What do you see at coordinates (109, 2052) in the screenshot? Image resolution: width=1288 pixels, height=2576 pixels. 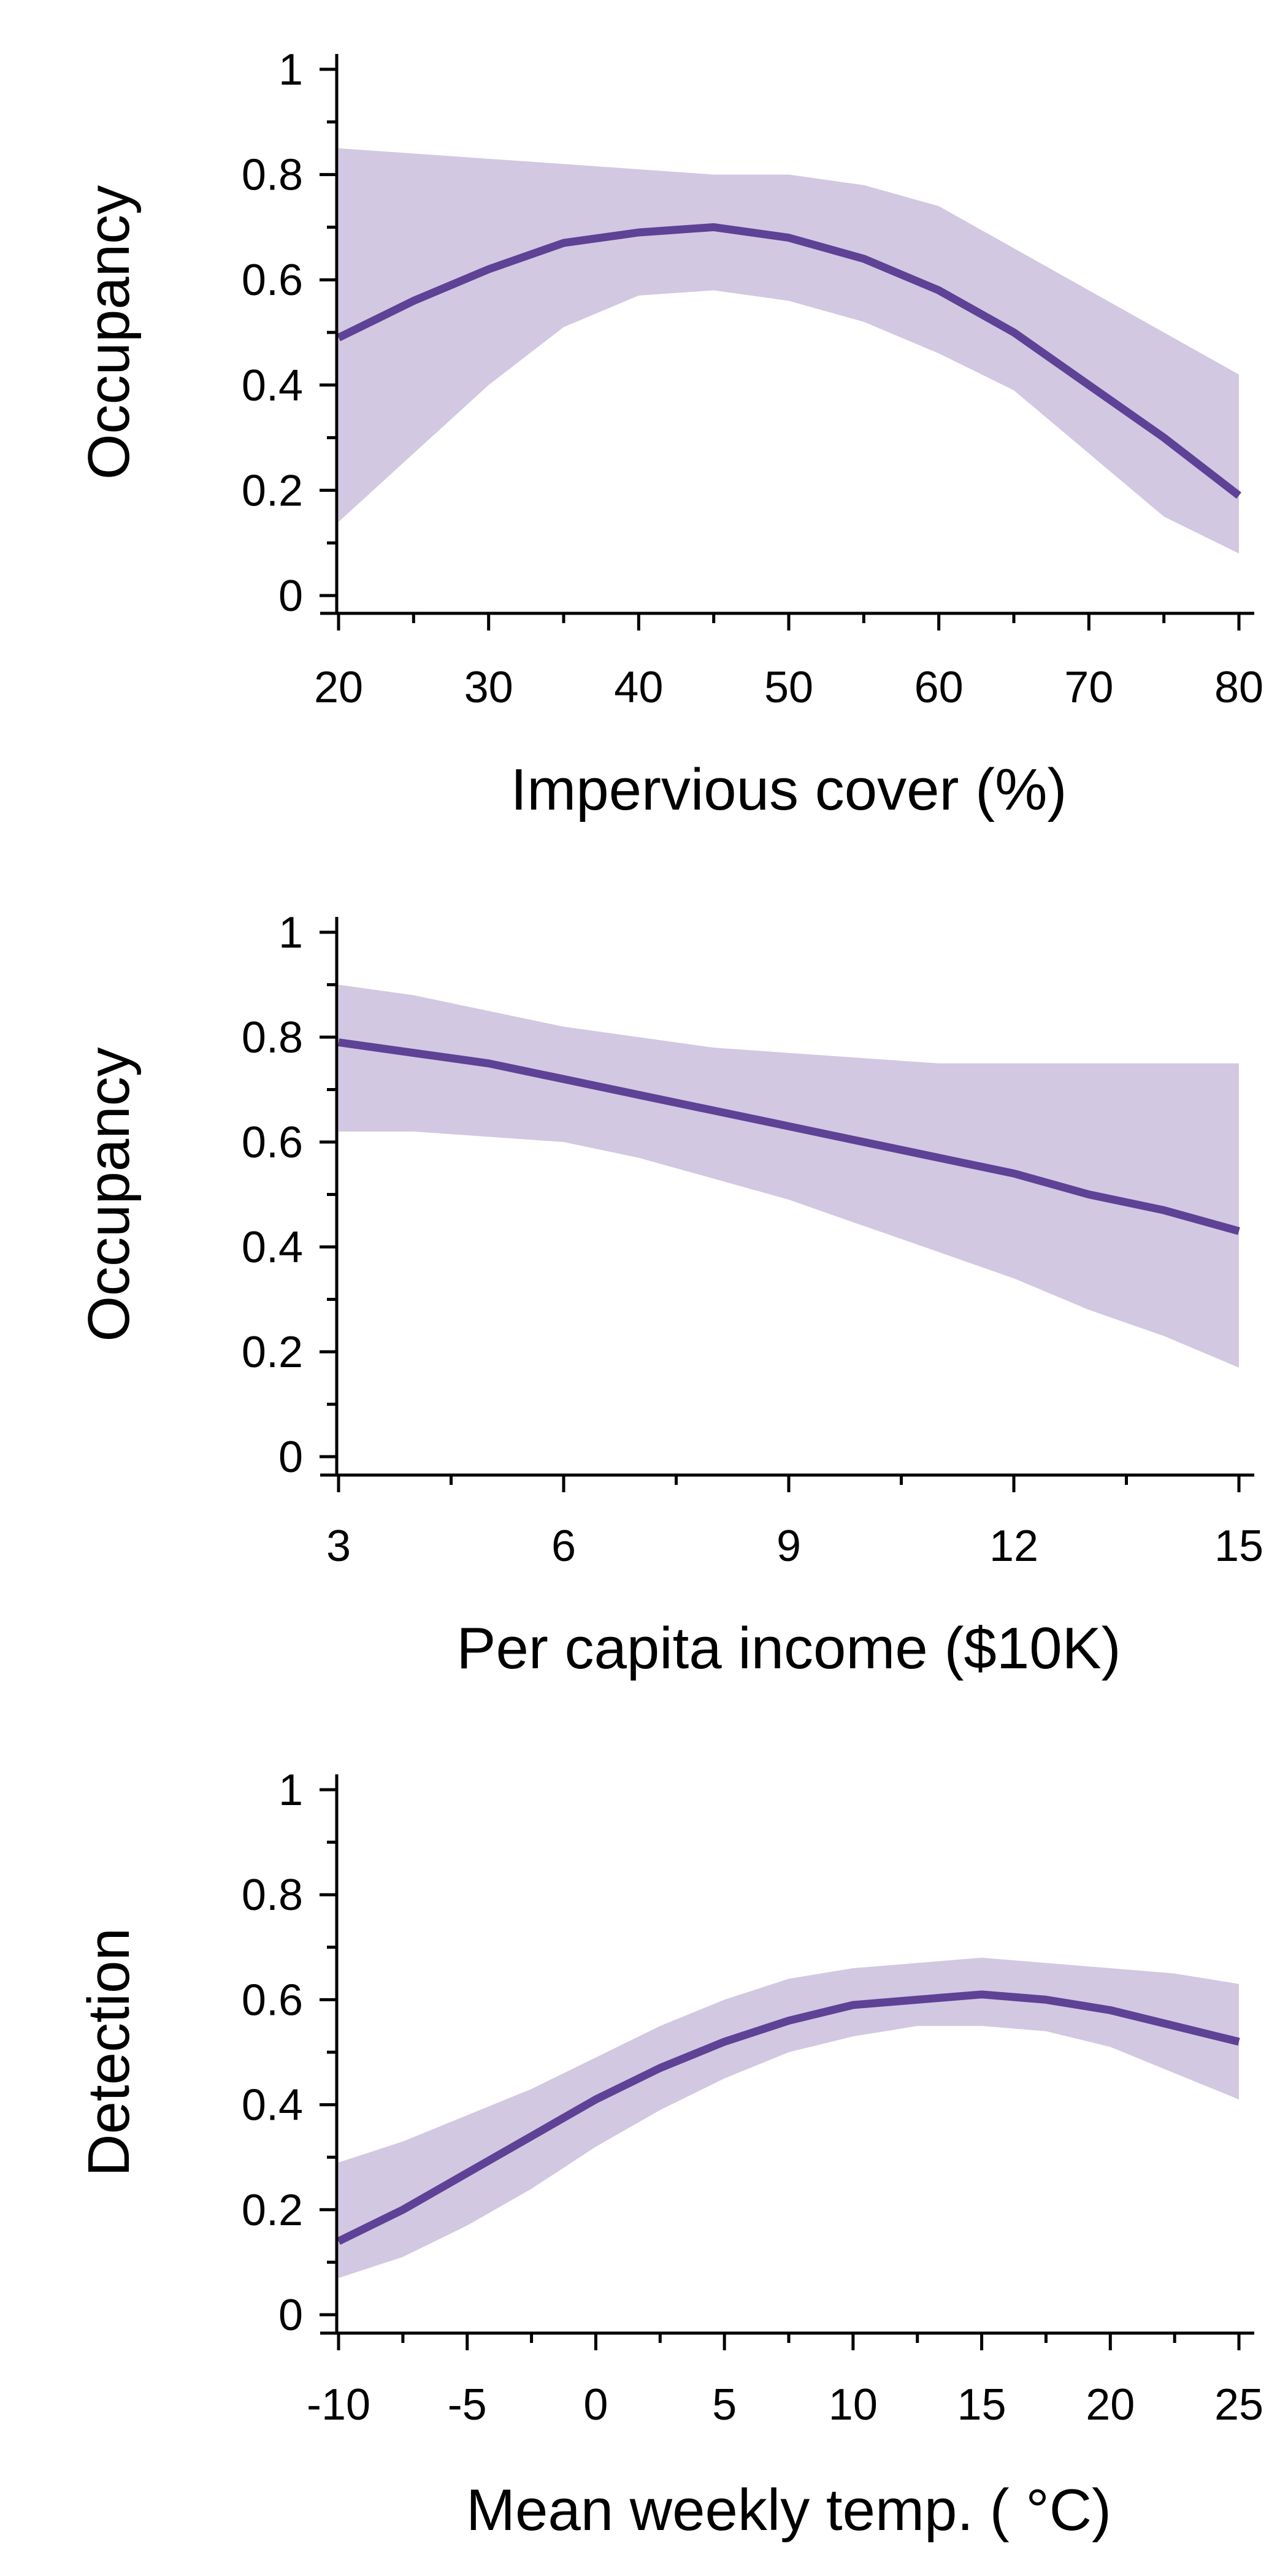 I see `y-axis-title: Detection` at bounding box center [109, 2052].